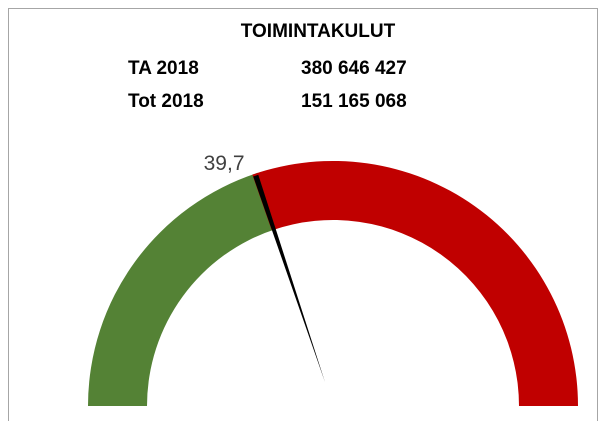 The image size is (609, 421). What do you see at coordinates (163, 68) in the screenshot?
I see `row-label: TA 2018` at bounding box center [163, 68].